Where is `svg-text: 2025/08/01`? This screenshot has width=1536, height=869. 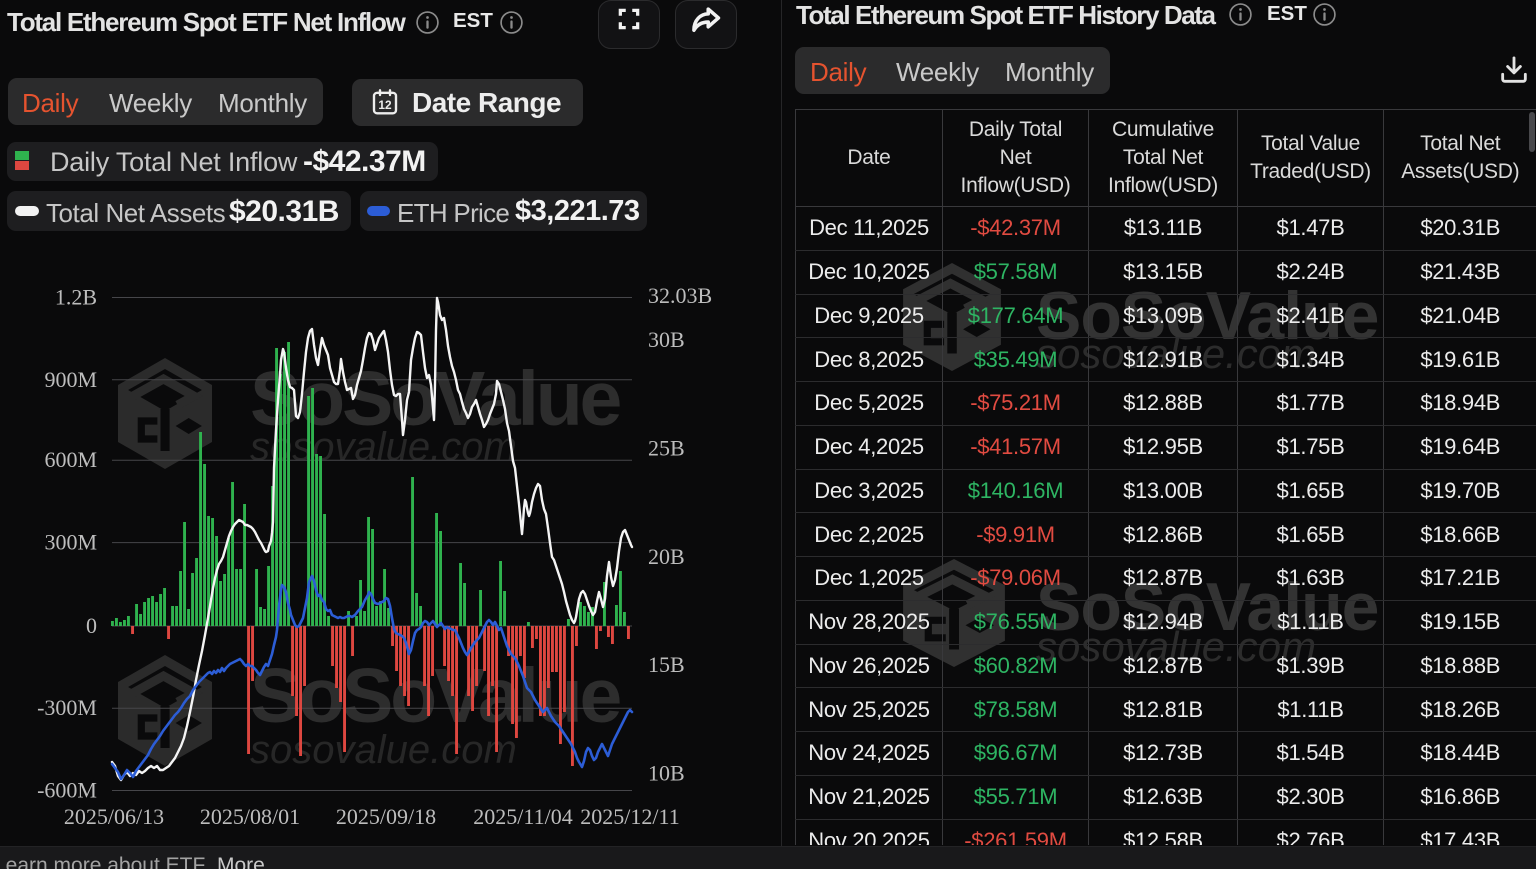 svg-text: 2025/08/01 is located at coordinates (250, 816).